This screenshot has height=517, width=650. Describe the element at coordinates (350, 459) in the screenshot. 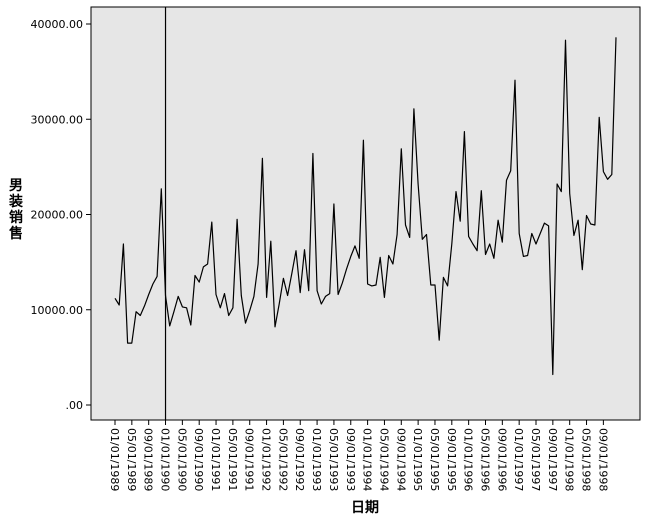

I see `x-tick-label: 09/01/1993` at that location.